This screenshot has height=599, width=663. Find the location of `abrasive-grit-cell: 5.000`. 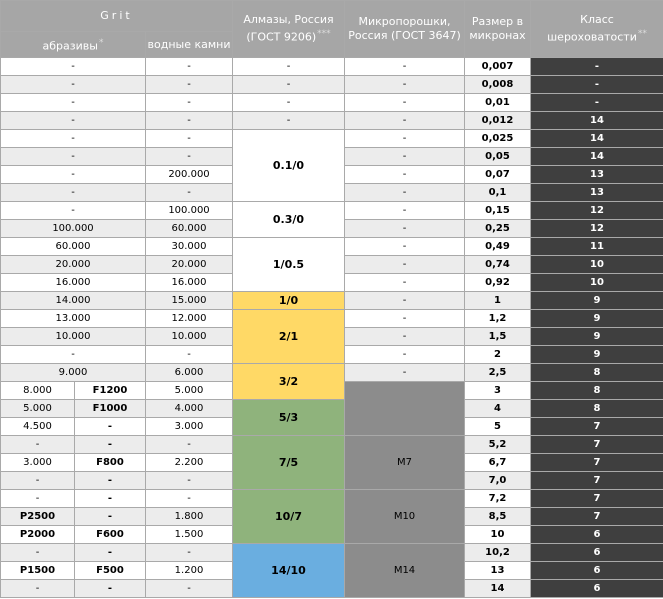

abrasive-grit-cell: 5.000 is located at coordinates (37, 408).